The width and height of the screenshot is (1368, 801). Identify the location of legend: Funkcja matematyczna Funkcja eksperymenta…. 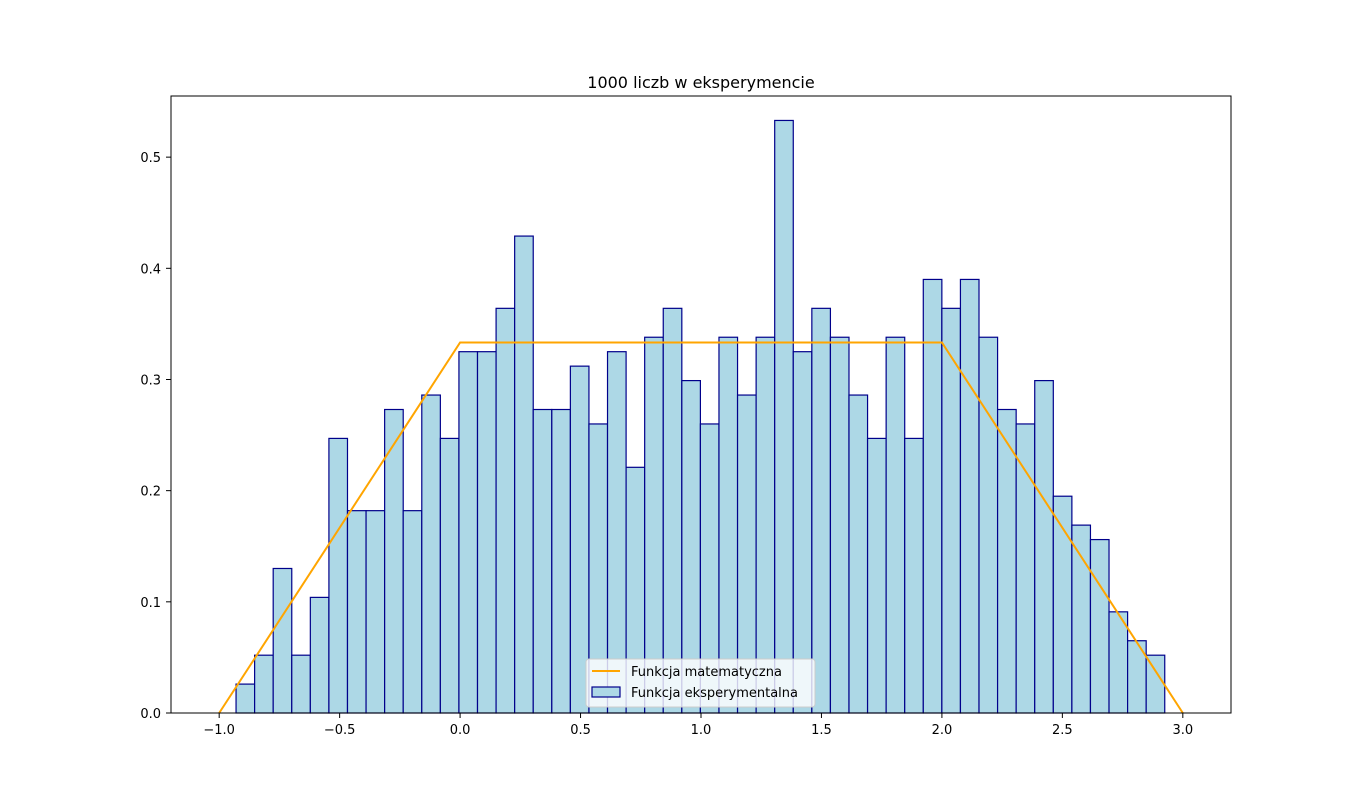
(700, 683).